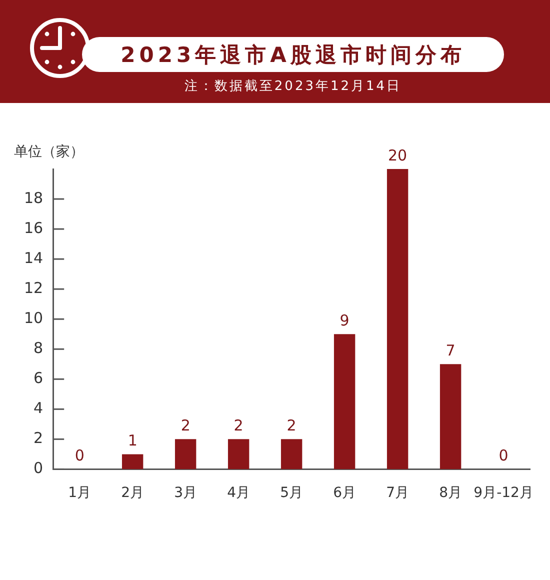 This screenshot has height=580, width=550. Describe the element at coordinates (34, 287) in the screenshot. I see `y-tick-label: 12` at that location.